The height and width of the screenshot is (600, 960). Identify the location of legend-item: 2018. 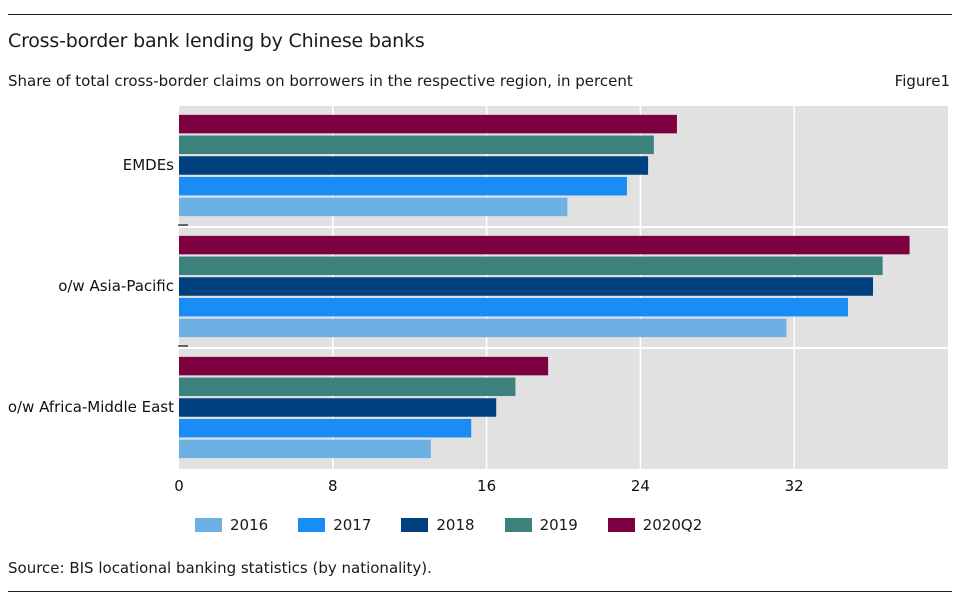
(438, 525).